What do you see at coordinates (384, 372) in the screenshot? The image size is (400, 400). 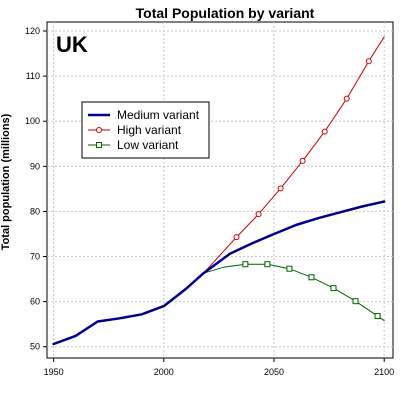 I see `x-tick-label: 2100` at bounding box center [384, 372].